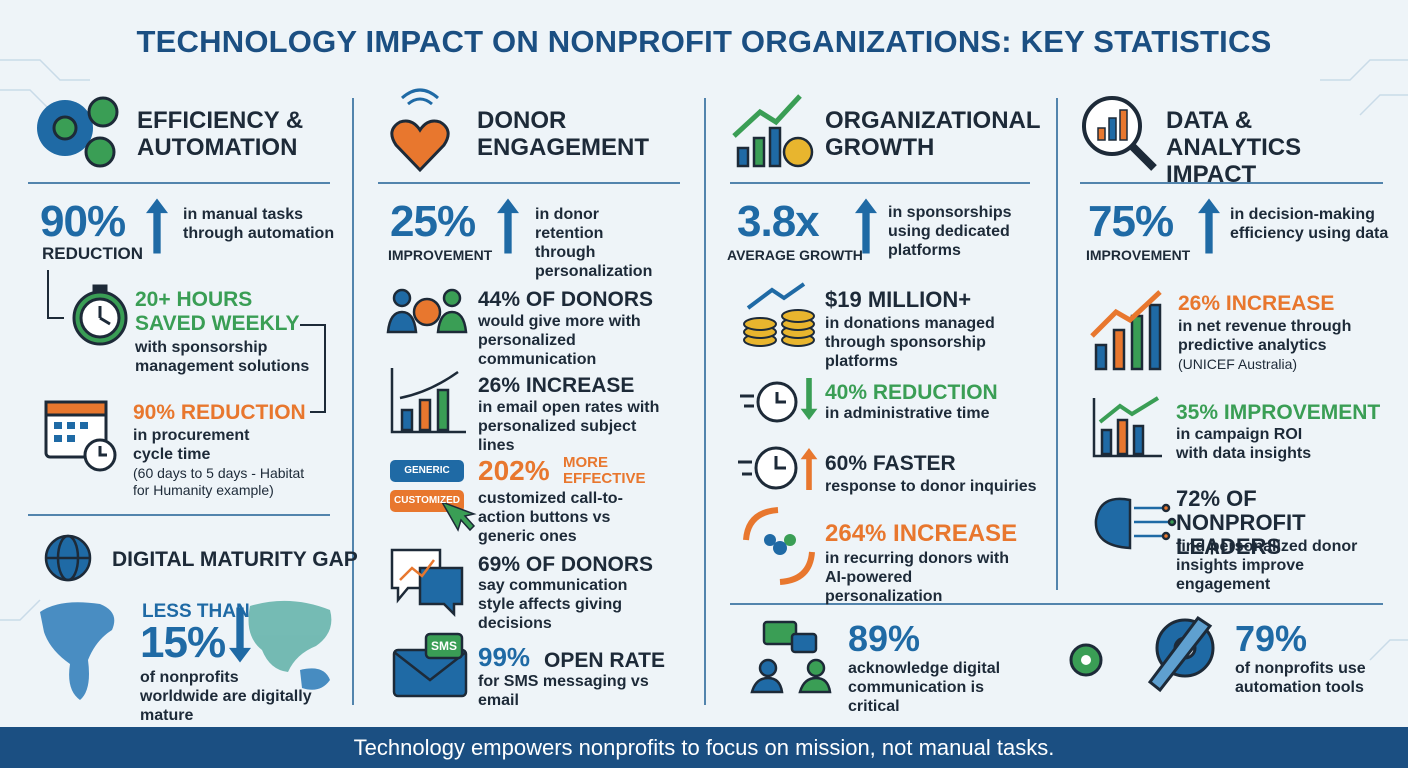 The width and height of the screenshot is (1408, 768). What do you see at coordinates (566, 299) in the screenshot?
I see `stat-head: 44% OF DONORS` at bounding box center [566, 299].